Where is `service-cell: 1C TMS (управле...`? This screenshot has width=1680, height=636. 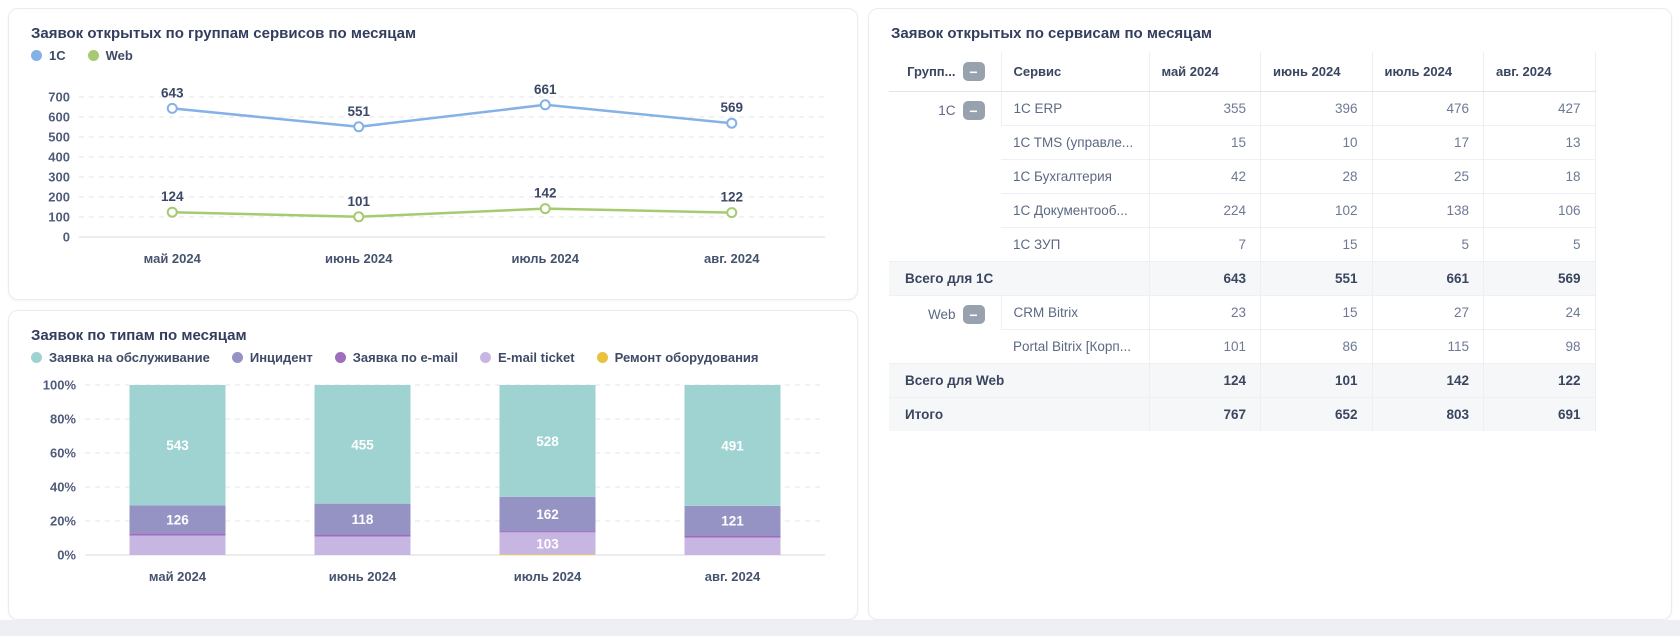 service-cell: 1C TMS (управле... is located at coordinates (1075, 142).